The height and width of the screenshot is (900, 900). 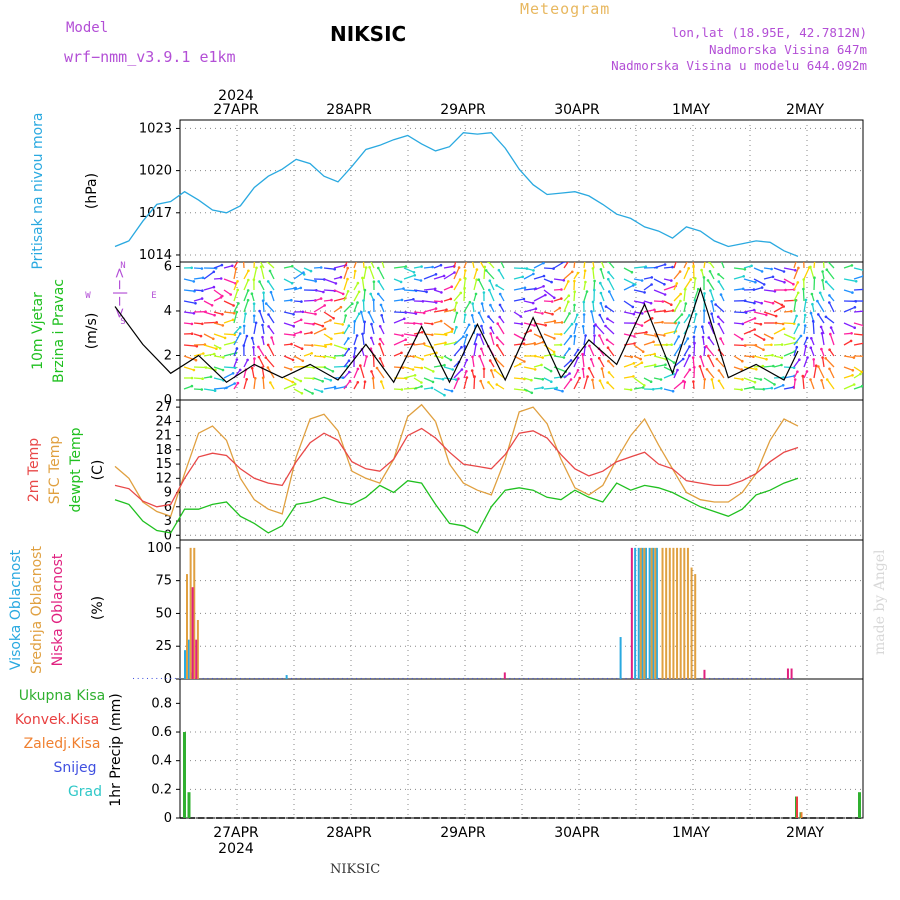 I want to click on date-label-top: 28APR, so click(x=349, y=110).